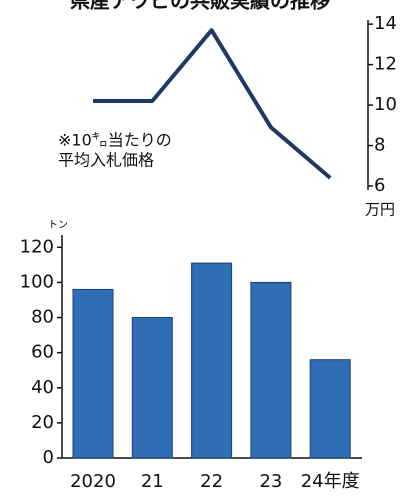  I want to click on x-tick-label: 24年度, so click(330, 481).